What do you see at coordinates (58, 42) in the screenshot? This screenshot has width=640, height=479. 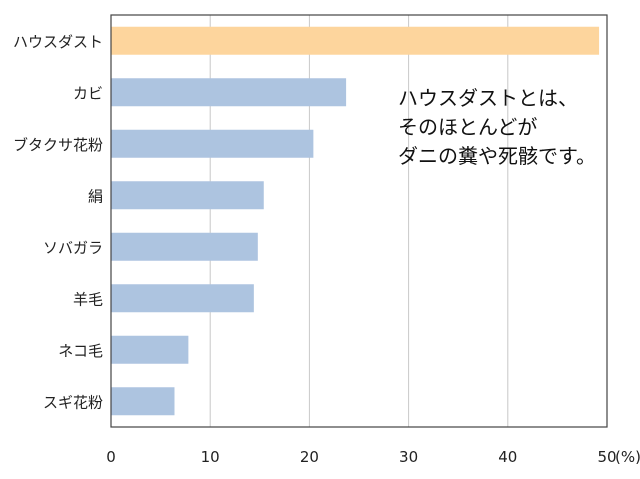 I see `category-label: ハウスダスト` at bounding box center [58, 42].